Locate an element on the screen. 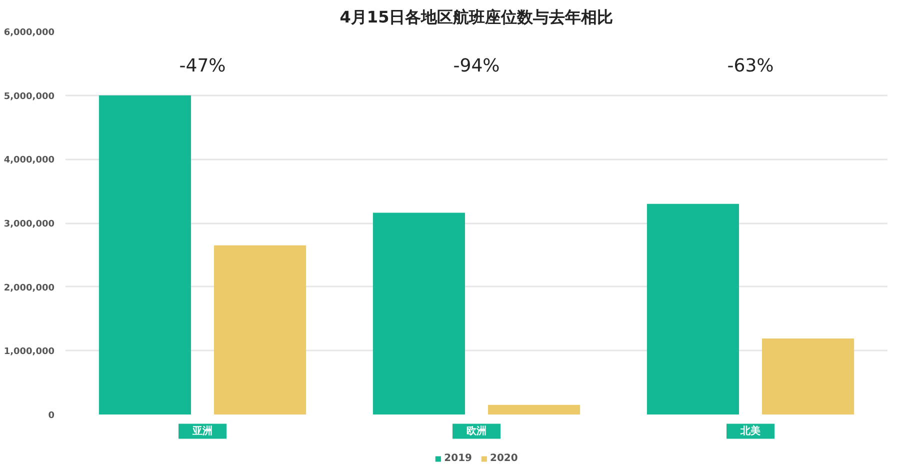 The width and height of the screenshot is (920, 468). legend-label: 2020 is located at coordinates (504, 458).